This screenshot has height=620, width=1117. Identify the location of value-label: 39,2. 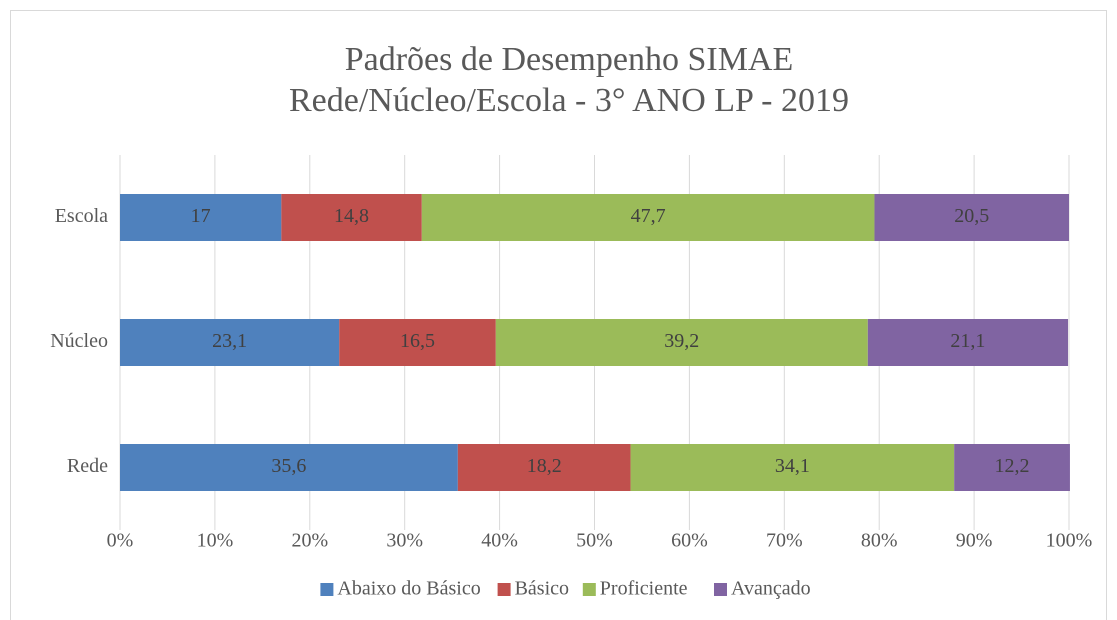
(681, 341).